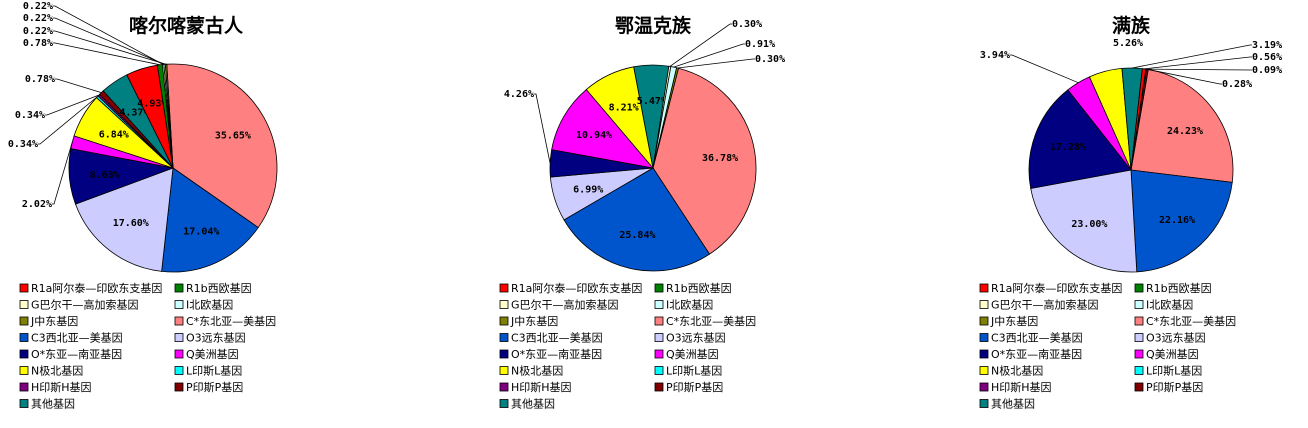 The width and height of the screenshot is (1308, 428). I want to click on chart-title: 鄂温克族, so click(653, 25).